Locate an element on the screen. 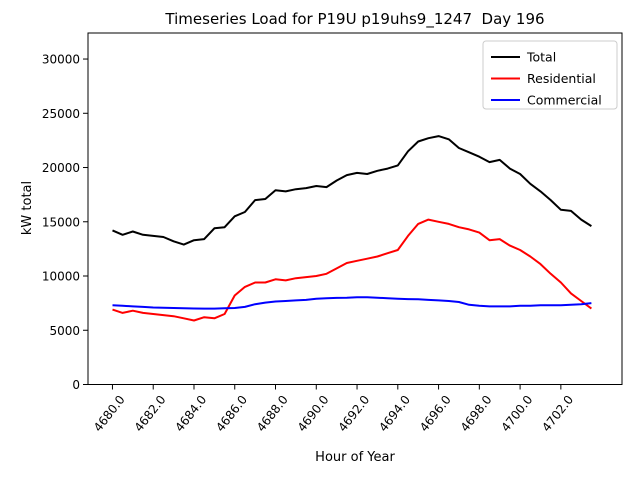 This screenshot has height=484, width=640. legend-label-residential: Residential is located at coordinates (561, 78).